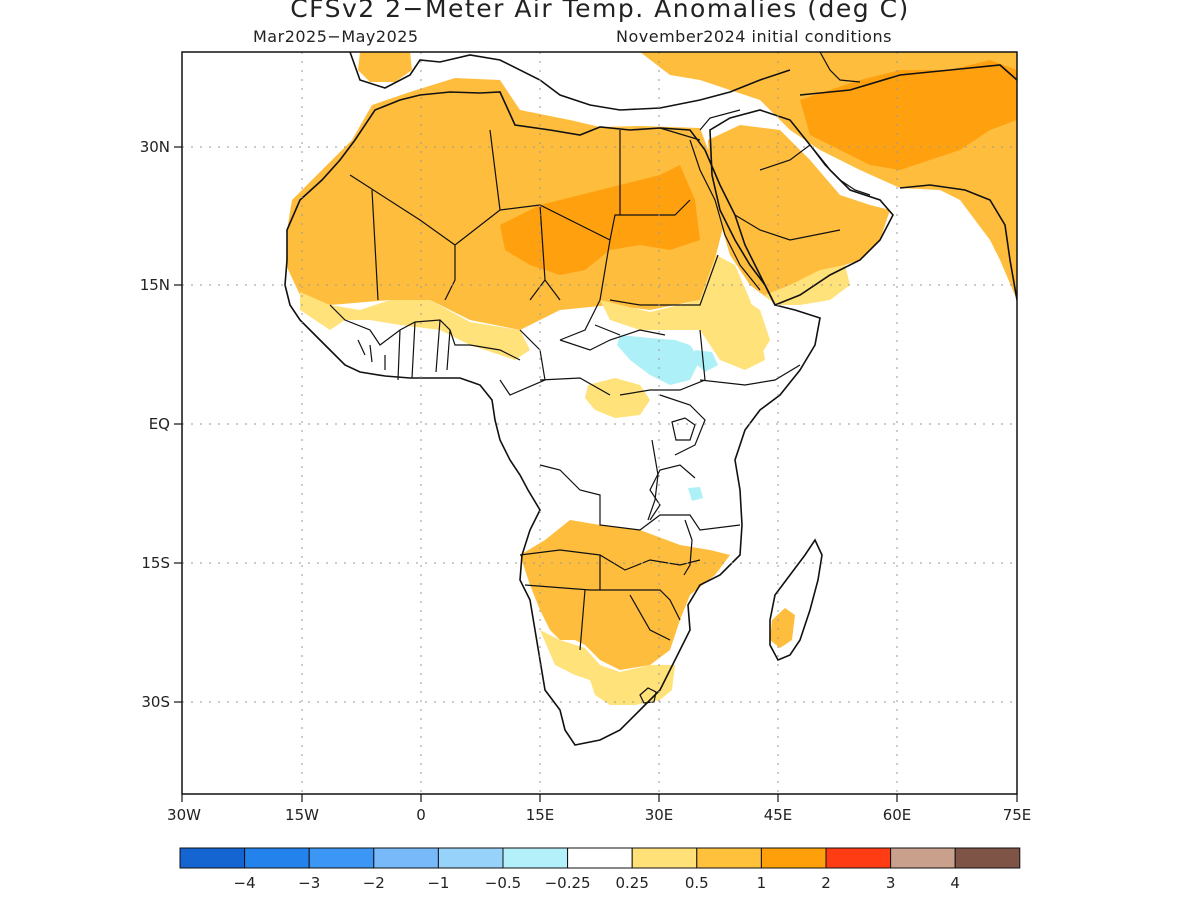 Image resolution: width=1200 pixels, height=900 pixels. I want to click on x-tick-label: 75E, so click(1017, 815).